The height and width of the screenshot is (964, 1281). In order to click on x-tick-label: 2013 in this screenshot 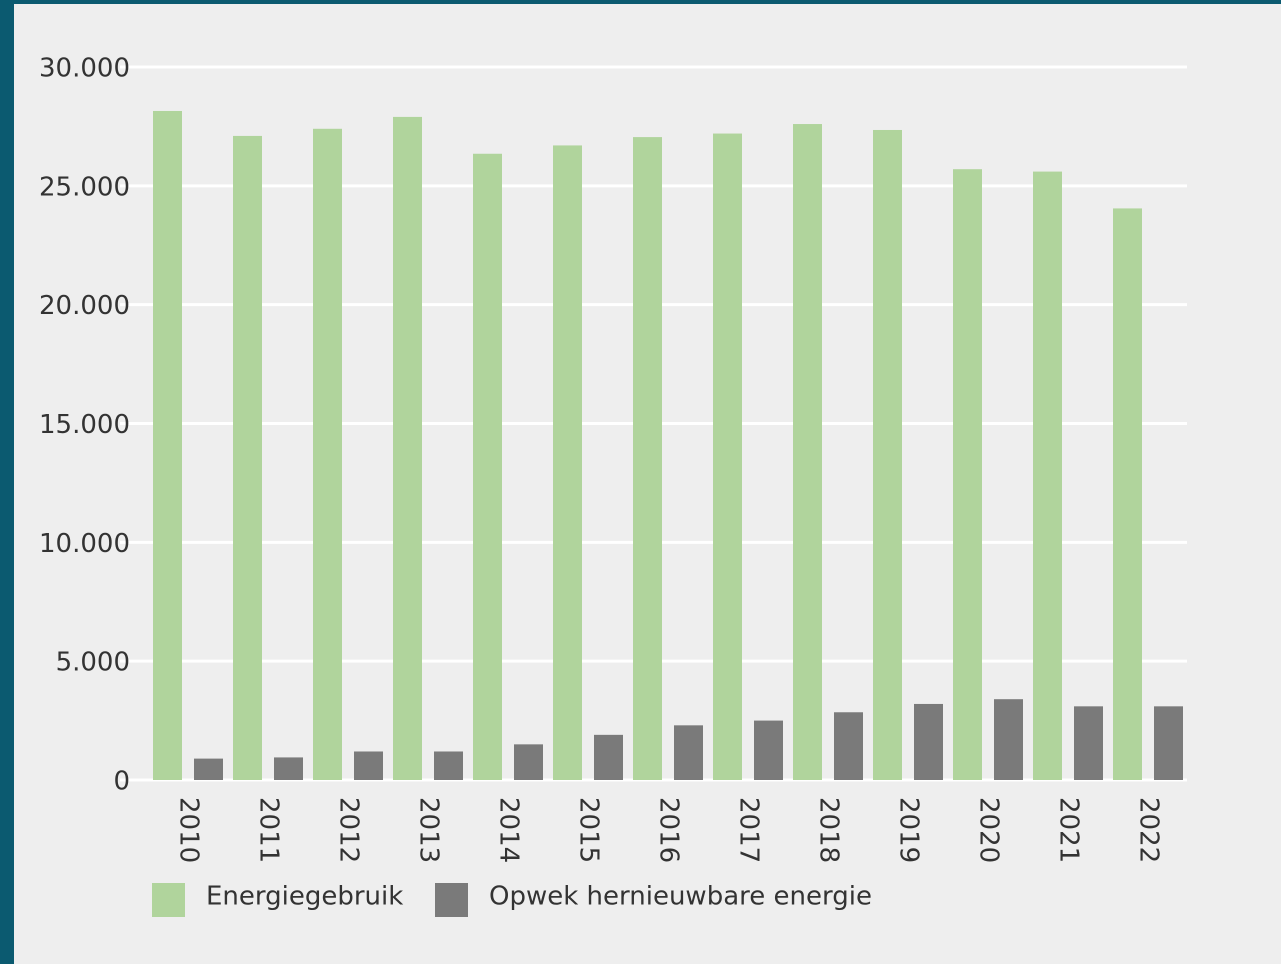, I will do `click(429, 830)`.